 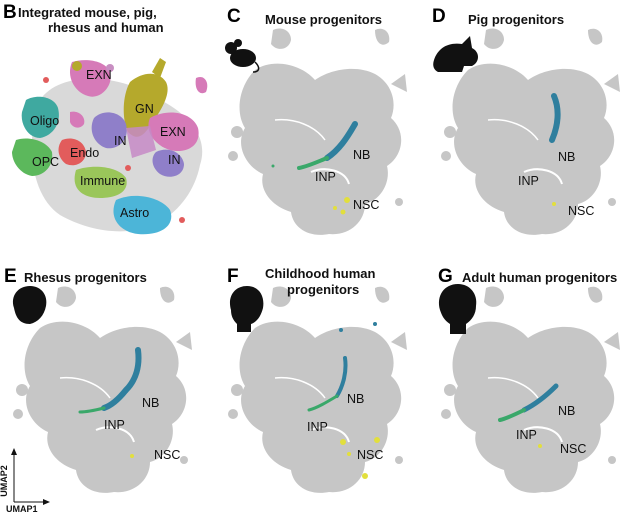 What do you see at coordinates (4, 481) in the screenshot?
I see `axis-label-umap2: UMAP2` at bounding box center [4, 481].